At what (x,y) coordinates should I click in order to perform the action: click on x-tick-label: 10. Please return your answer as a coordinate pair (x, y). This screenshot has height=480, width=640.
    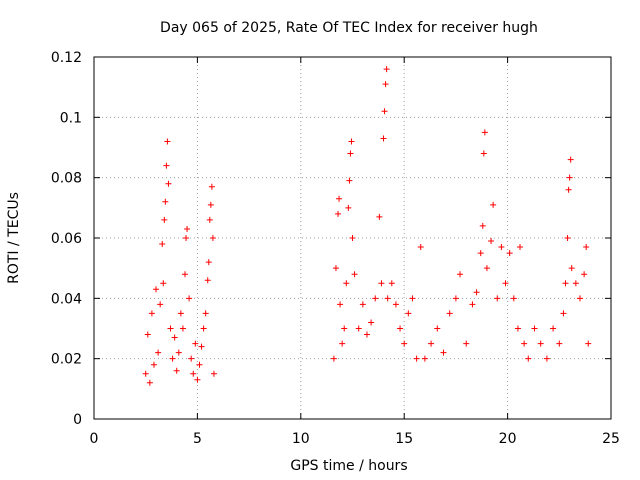
    Looking at the image, I should click on (301, 439).